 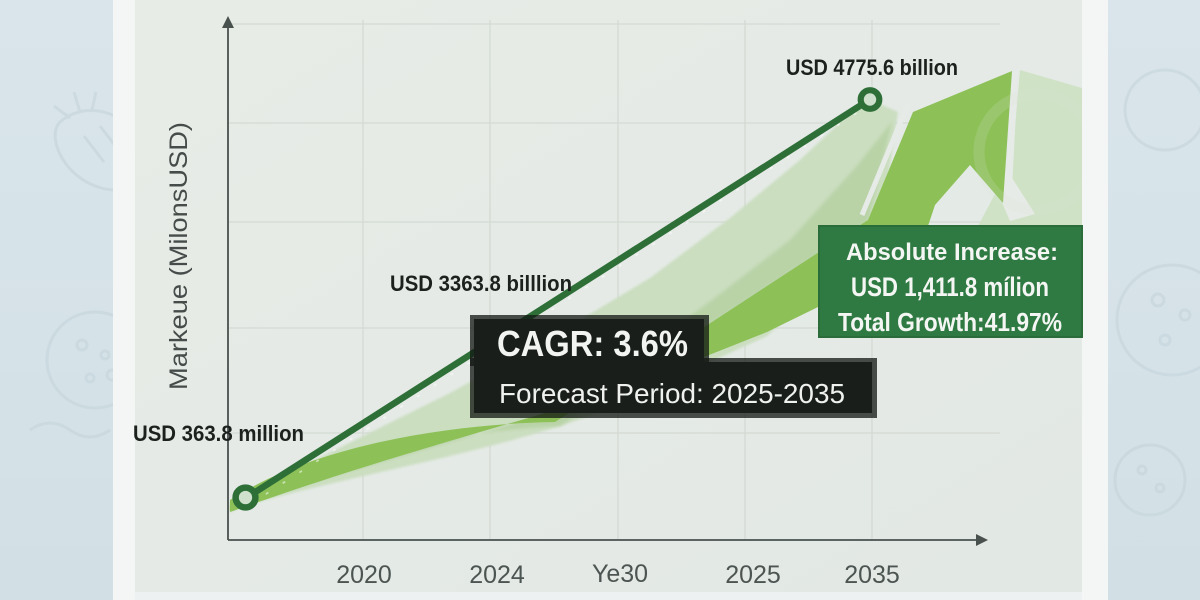 I want to click on svg-text: CAGR: 3.6%, so click(x=592, y=343).